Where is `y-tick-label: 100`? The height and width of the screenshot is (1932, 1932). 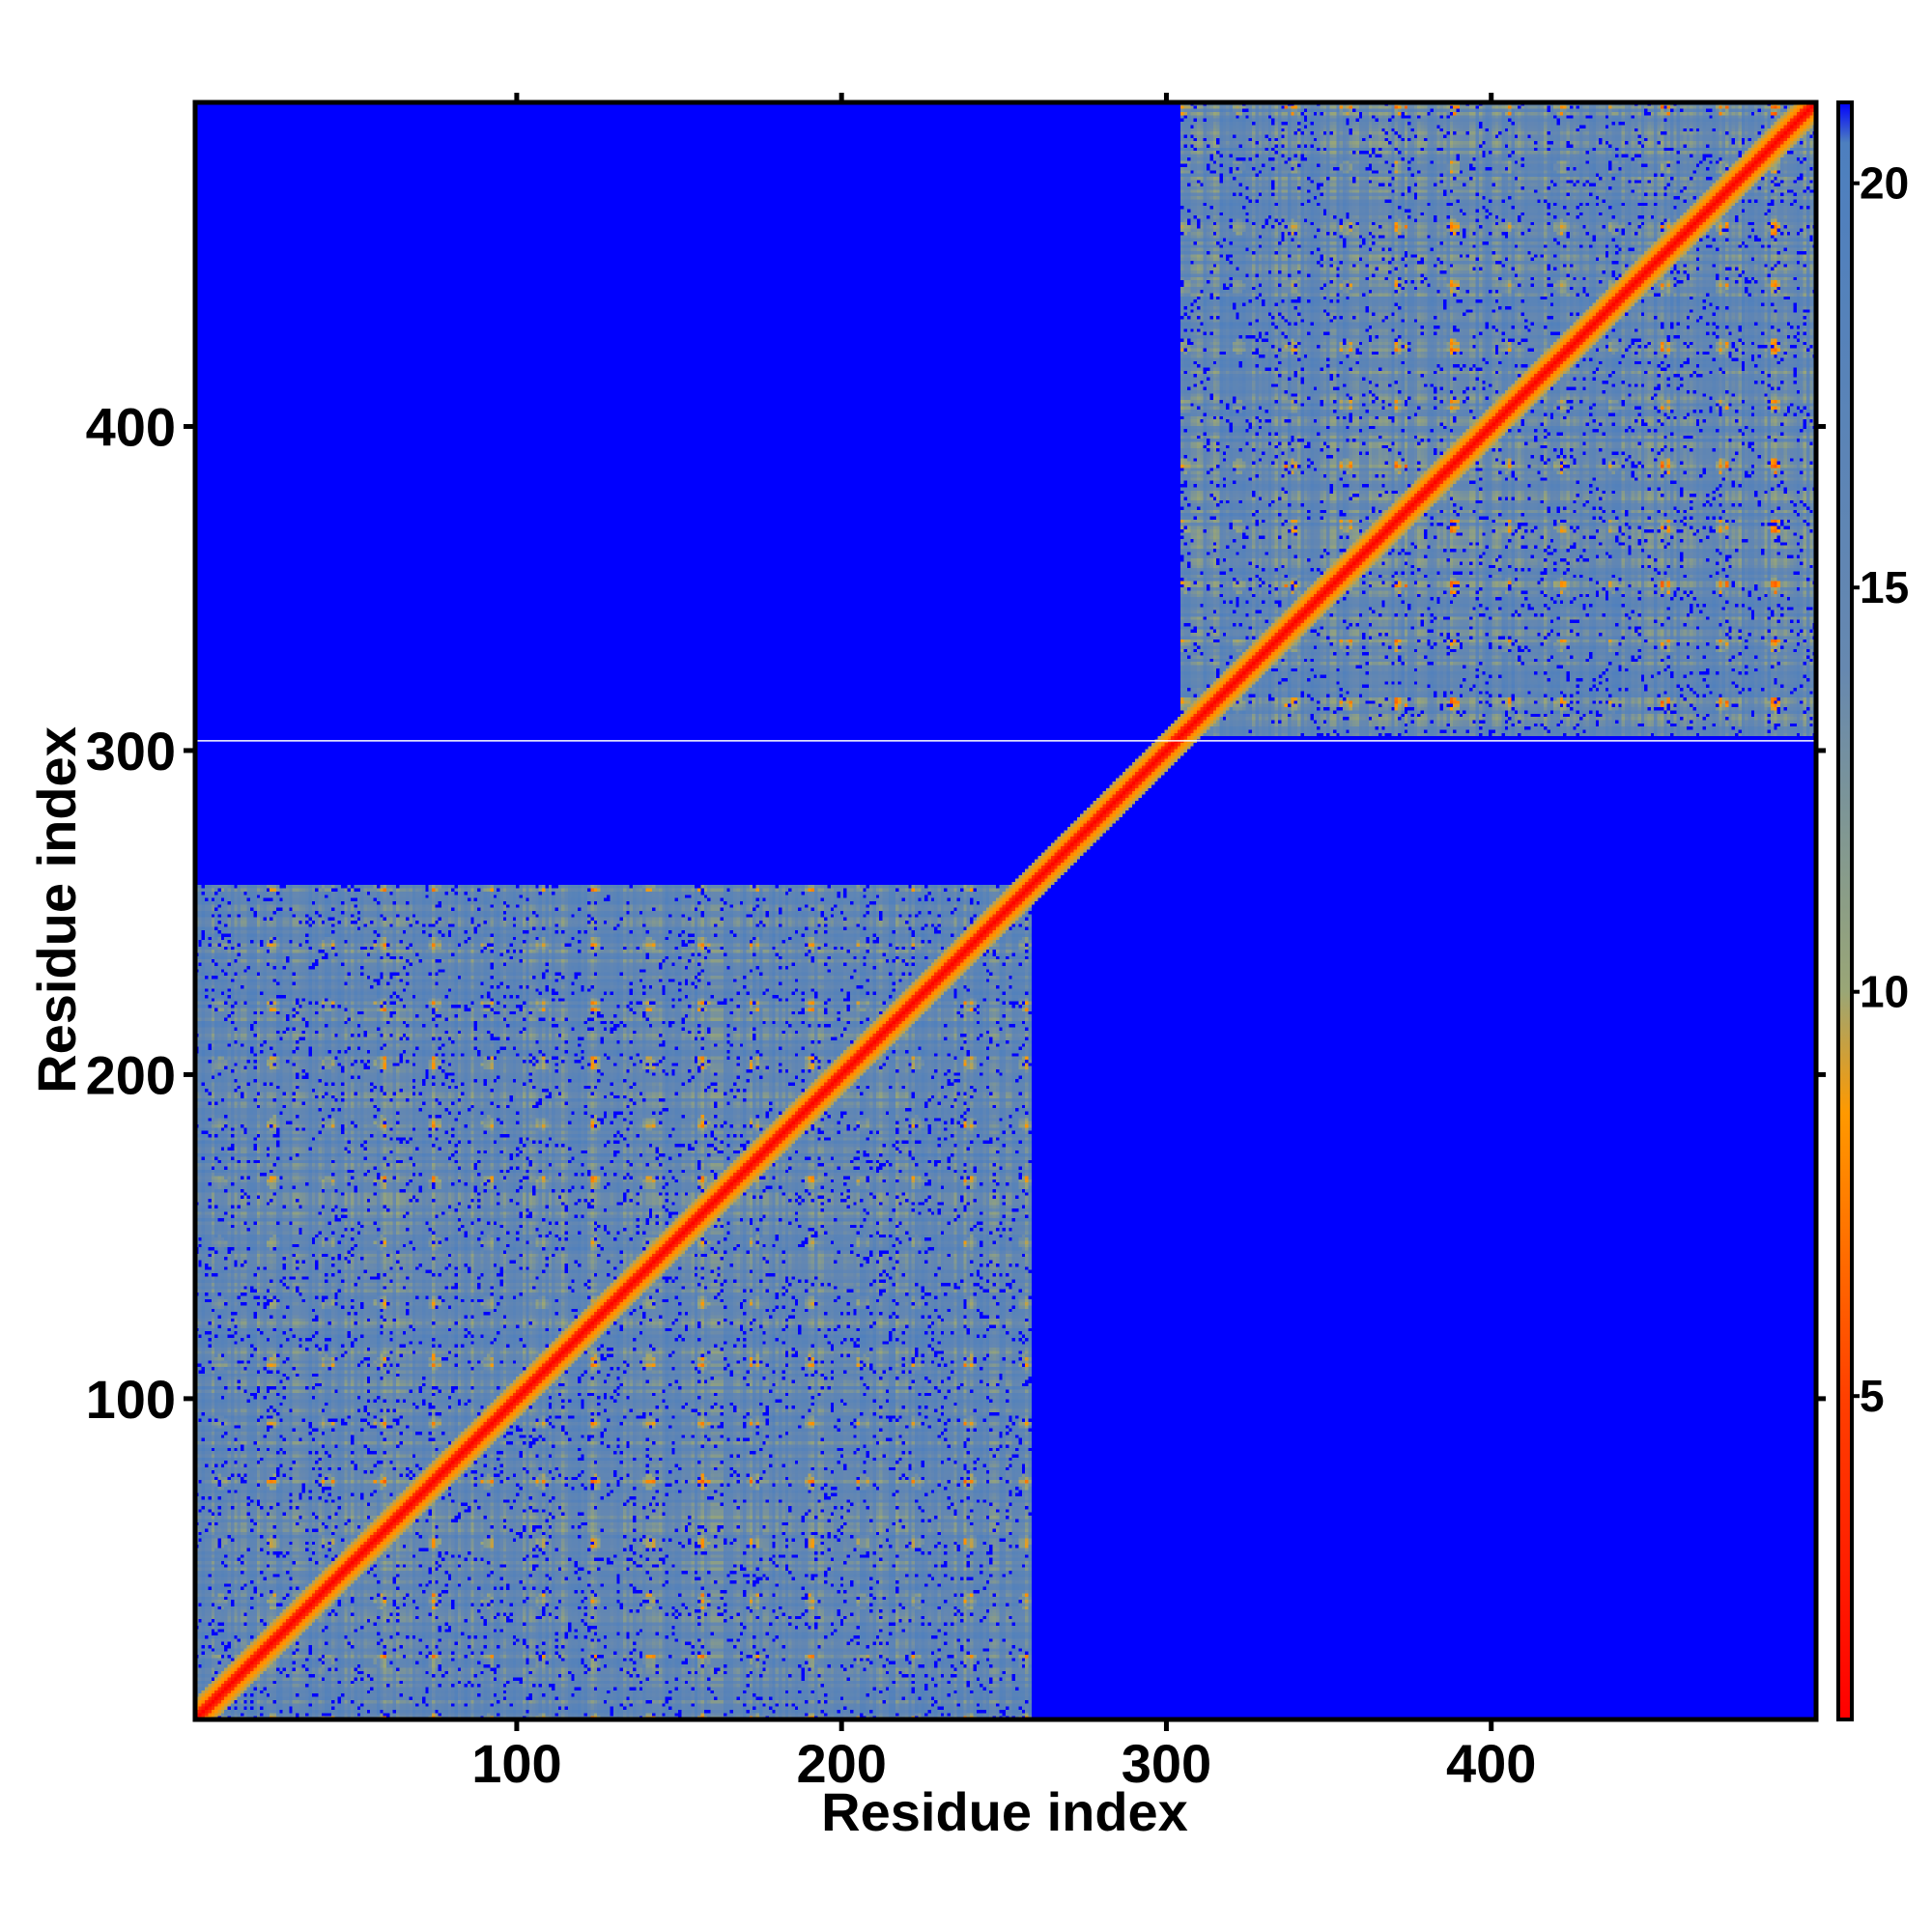
y-tick-label: 100 is located at coordinates (131, 1399).